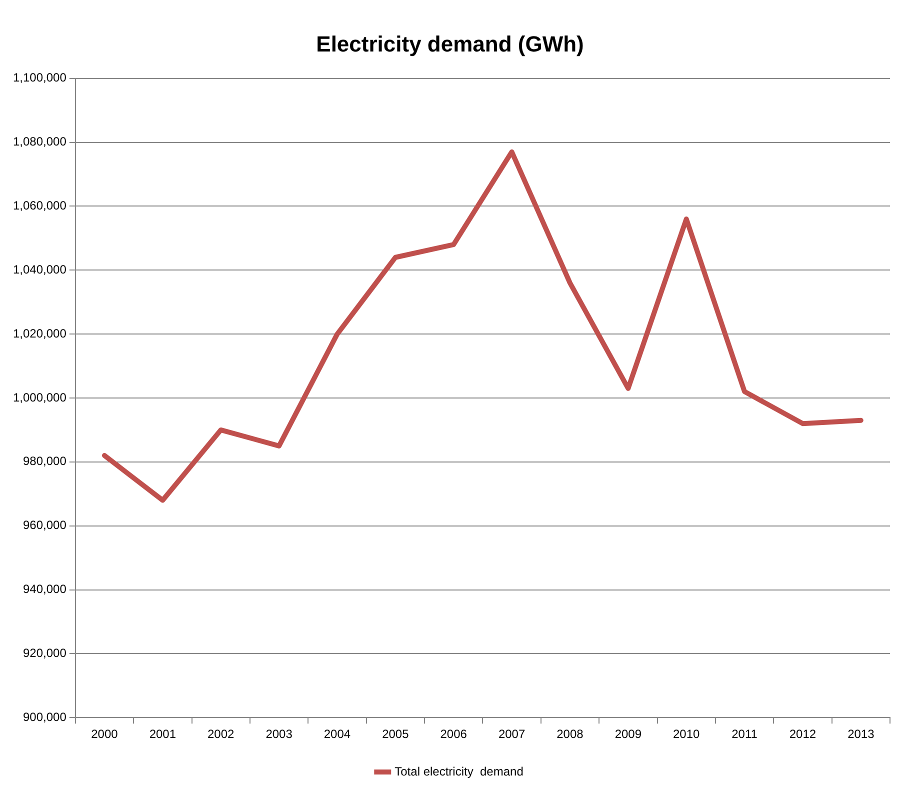  What do you see at coordinates (221, 734) in the screenshot?
I see `x-tick-label: 2002` at bounding box center [221, 734].